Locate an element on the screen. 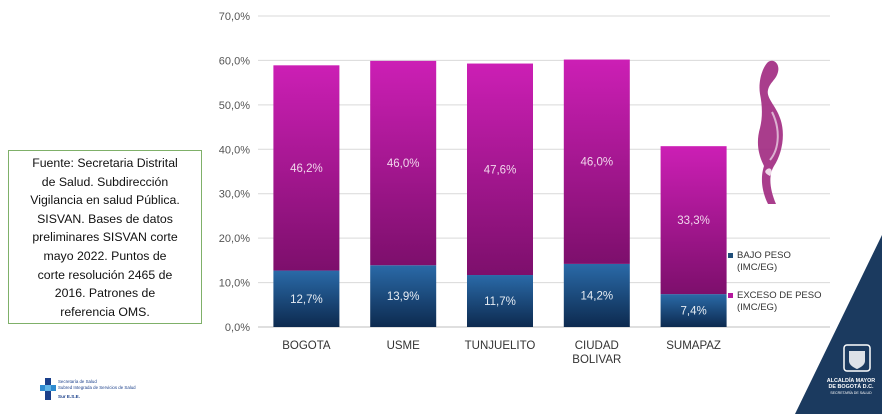 This screenshot has width=882, height=414. data-label: 47,6% is located at coordinates (500, 170).